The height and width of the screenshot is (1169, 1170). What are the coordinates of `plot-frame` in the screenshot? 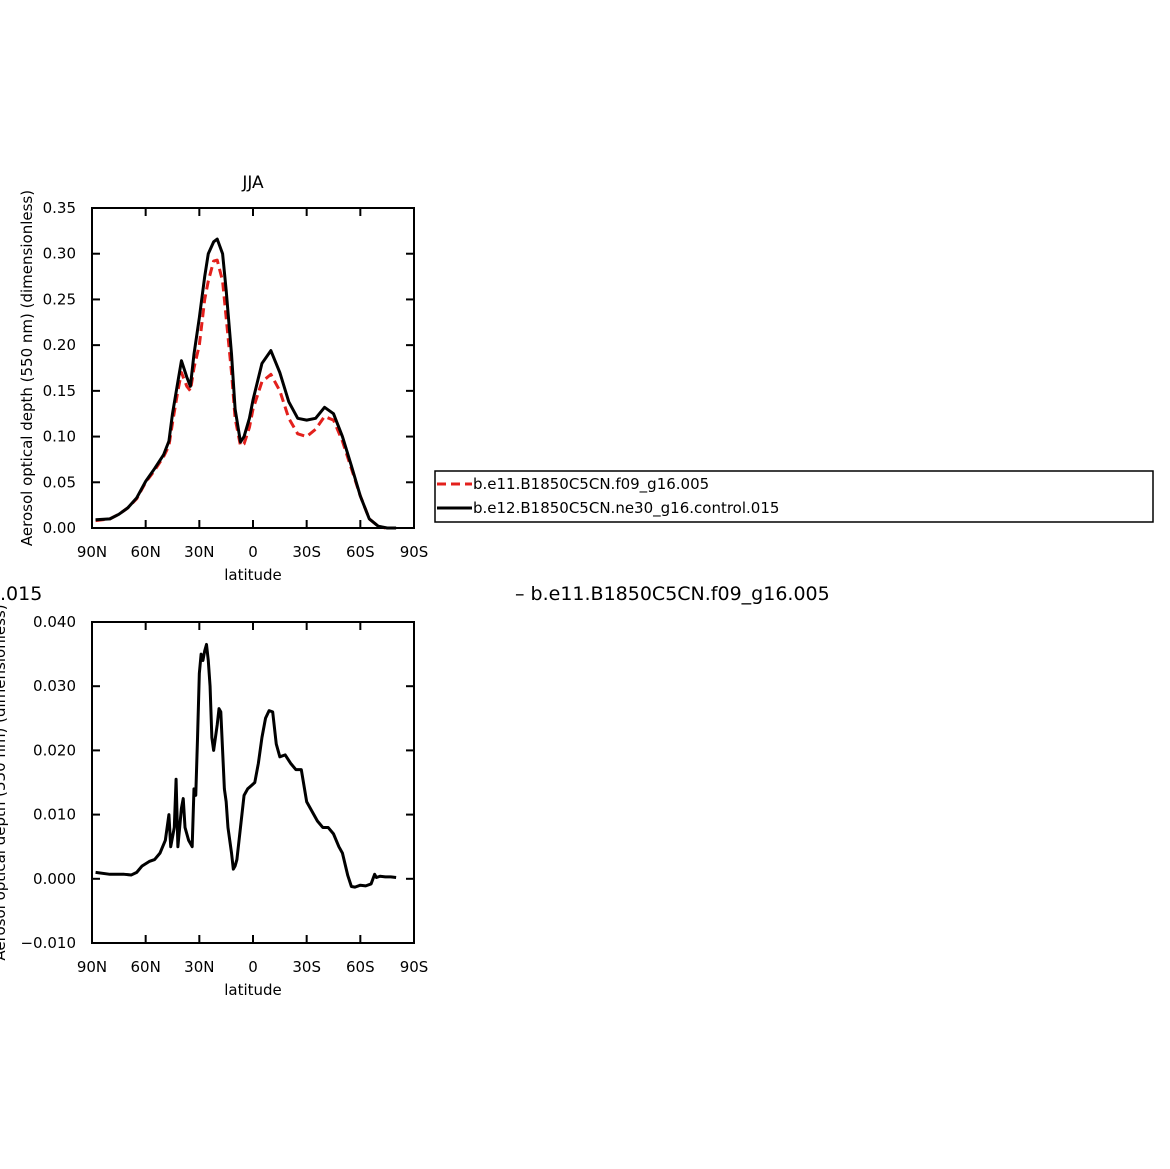 It's located at (253, 368).